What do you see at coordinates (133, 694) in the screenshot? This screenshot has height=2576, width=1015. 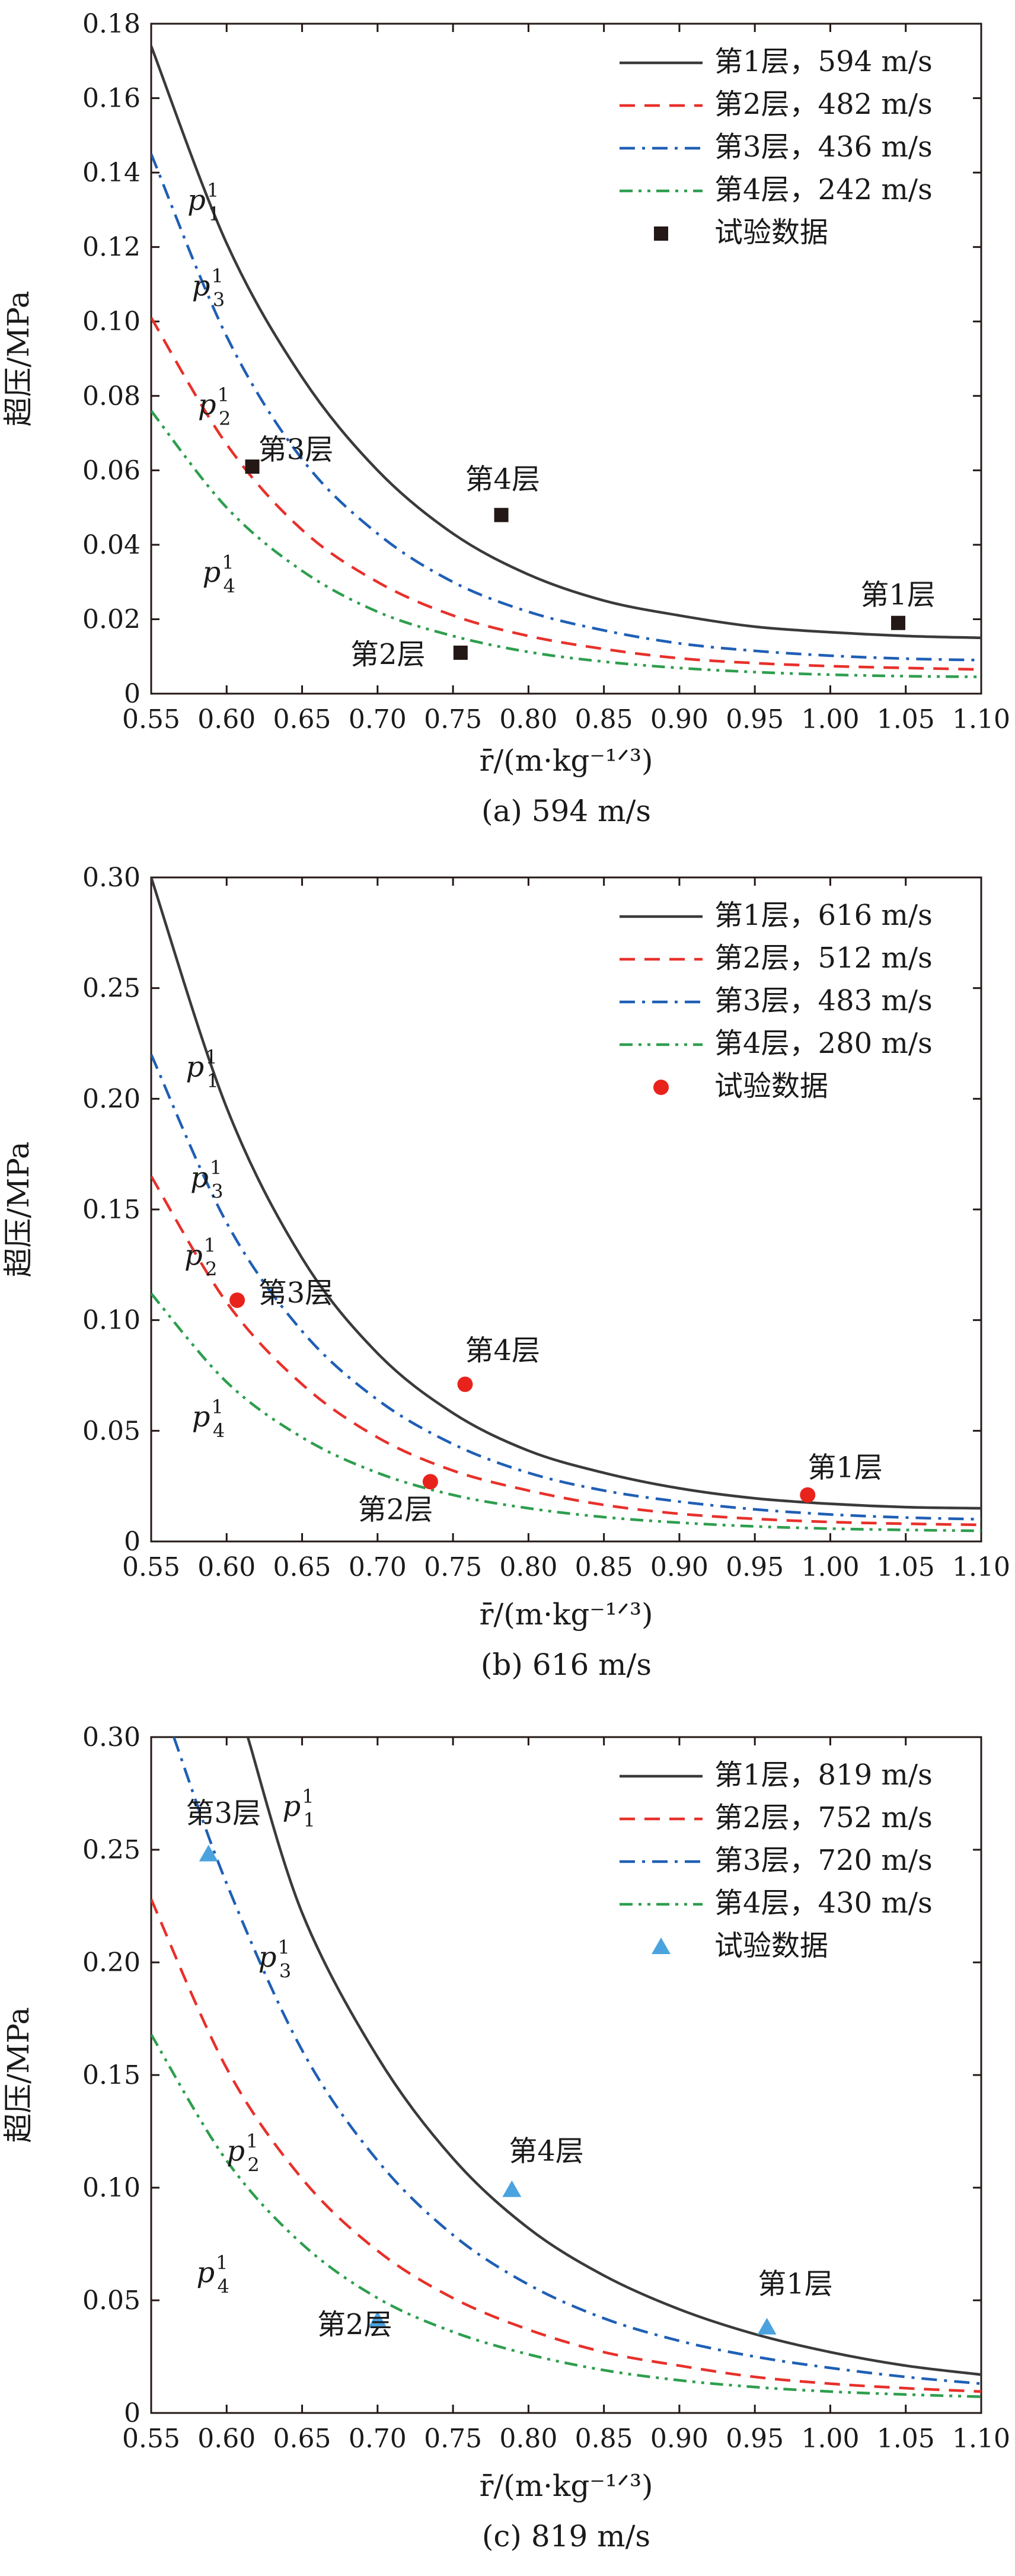 I see `y-tick-label: 0` at bounding box center [133, 694].